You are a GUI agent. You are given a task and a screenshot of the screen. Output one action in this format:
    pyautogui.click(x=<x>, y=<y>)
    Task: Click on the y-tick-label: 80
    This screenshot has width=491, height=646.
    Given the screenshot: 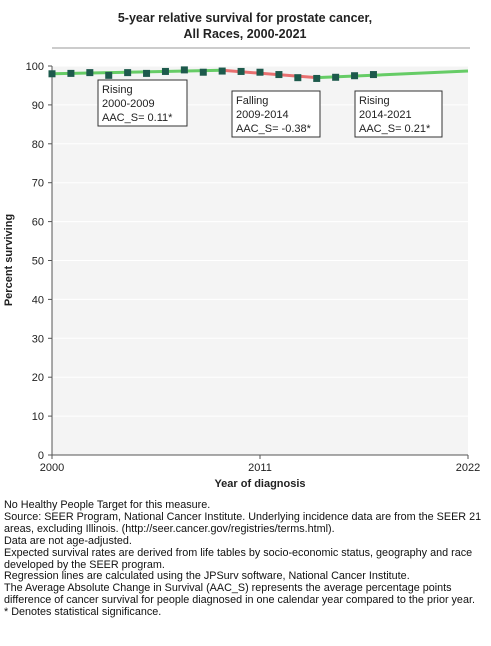 What is the action you would take?
    pyautogui.click(x=38, y=145)
    